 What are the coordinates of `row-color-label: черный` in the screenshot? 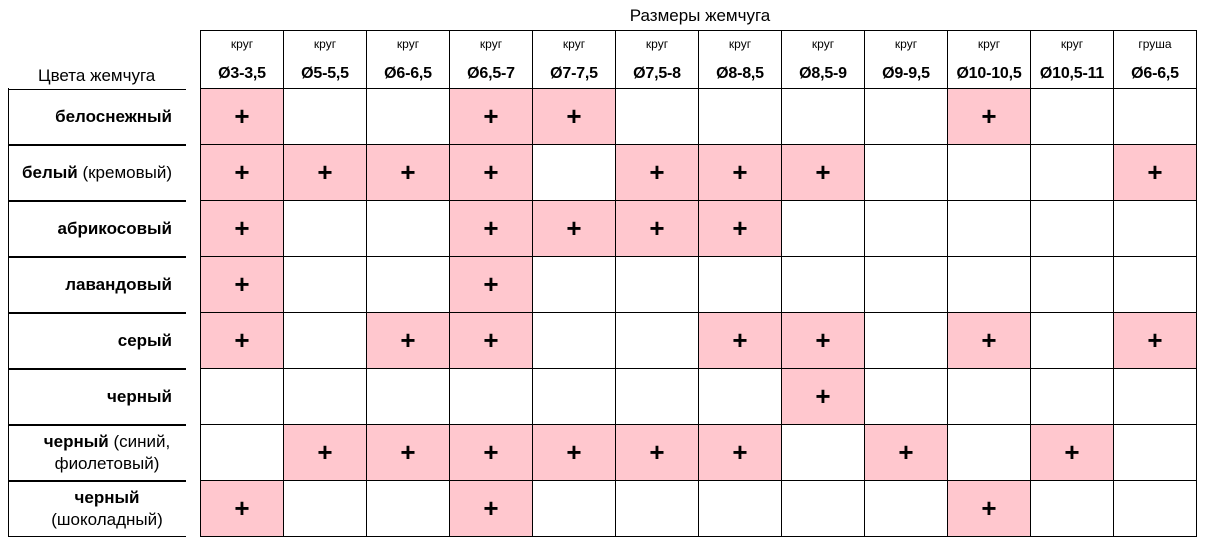 It's located at (97, 396).